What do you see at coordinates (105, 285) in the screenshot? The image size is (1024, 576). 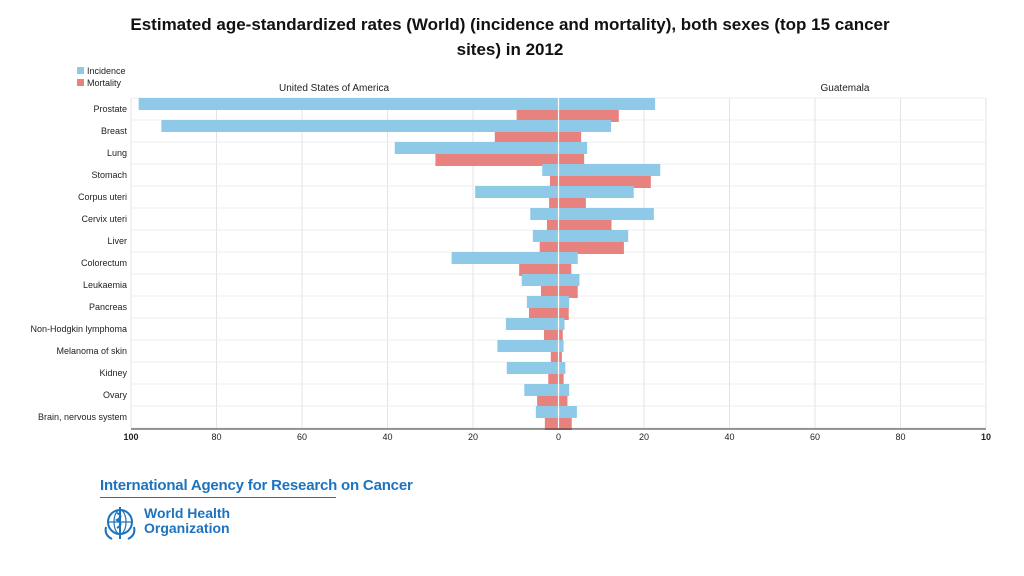 I see `category-label: Leukaemia` at bounding box center [105, 285].